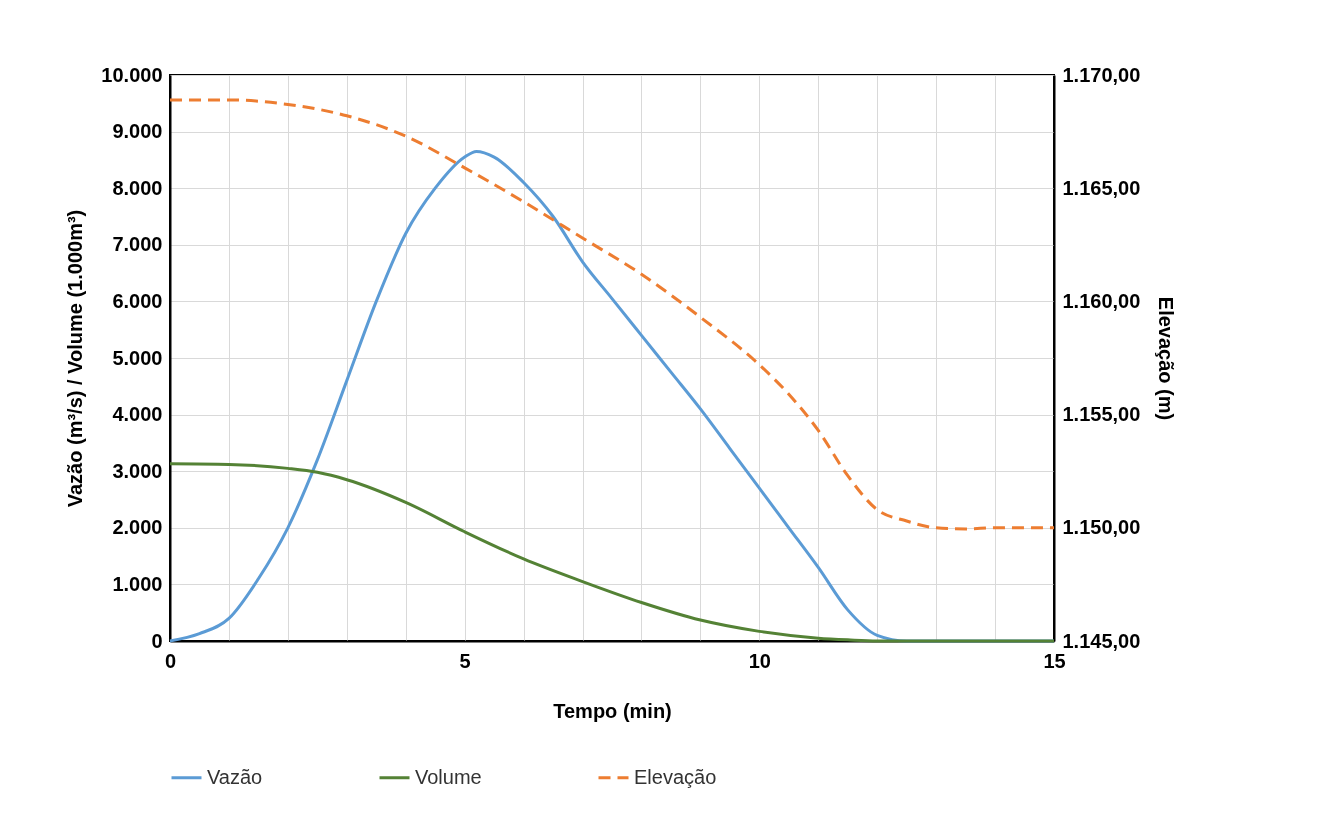 The width and height of the screenshot is (1317, 831). Describe the element at coordinates (170, 660) in the screenshot. I see `x-tick-label: 0` at that location.